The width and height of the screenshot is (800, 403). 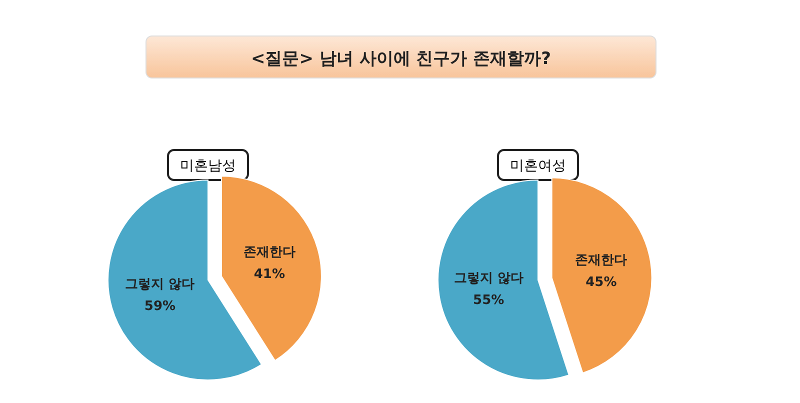 What do you see at coordinates (208, 166) in the screenshot?
I see `chart-subtitle: 미혼남성` at bounding box center [208, 166].